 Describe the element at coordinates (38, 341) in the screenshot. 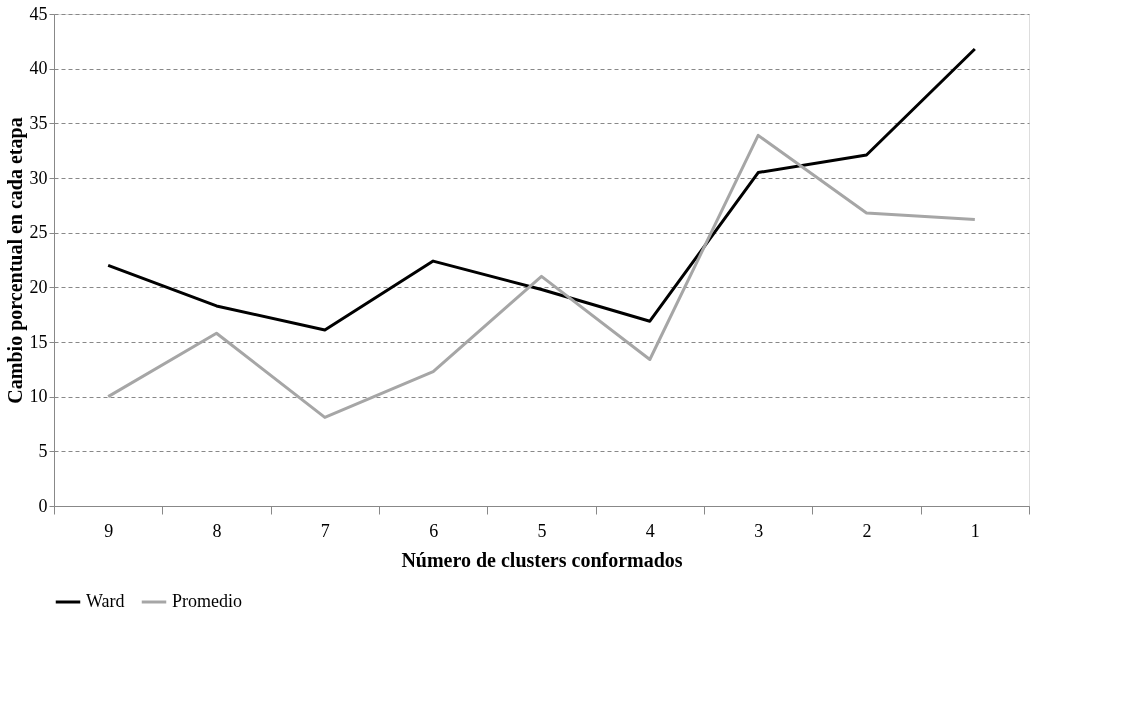

I see `y-tick-label: 15` at that location.